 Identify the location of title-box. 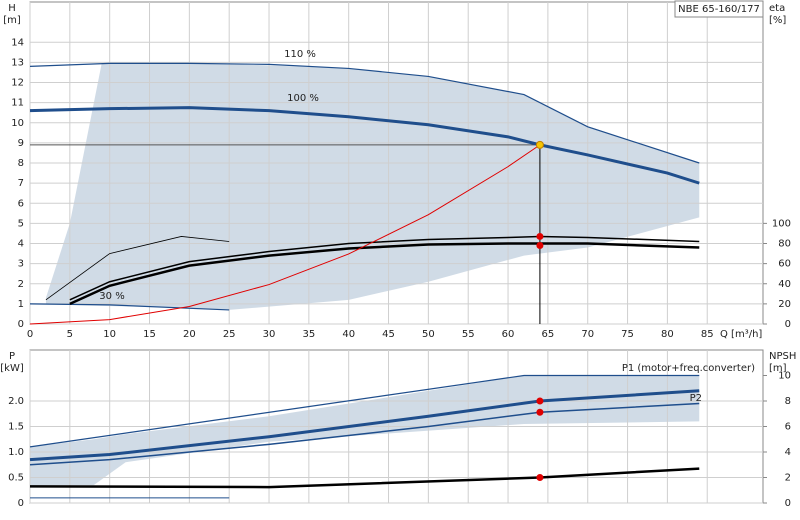
(719, 9).